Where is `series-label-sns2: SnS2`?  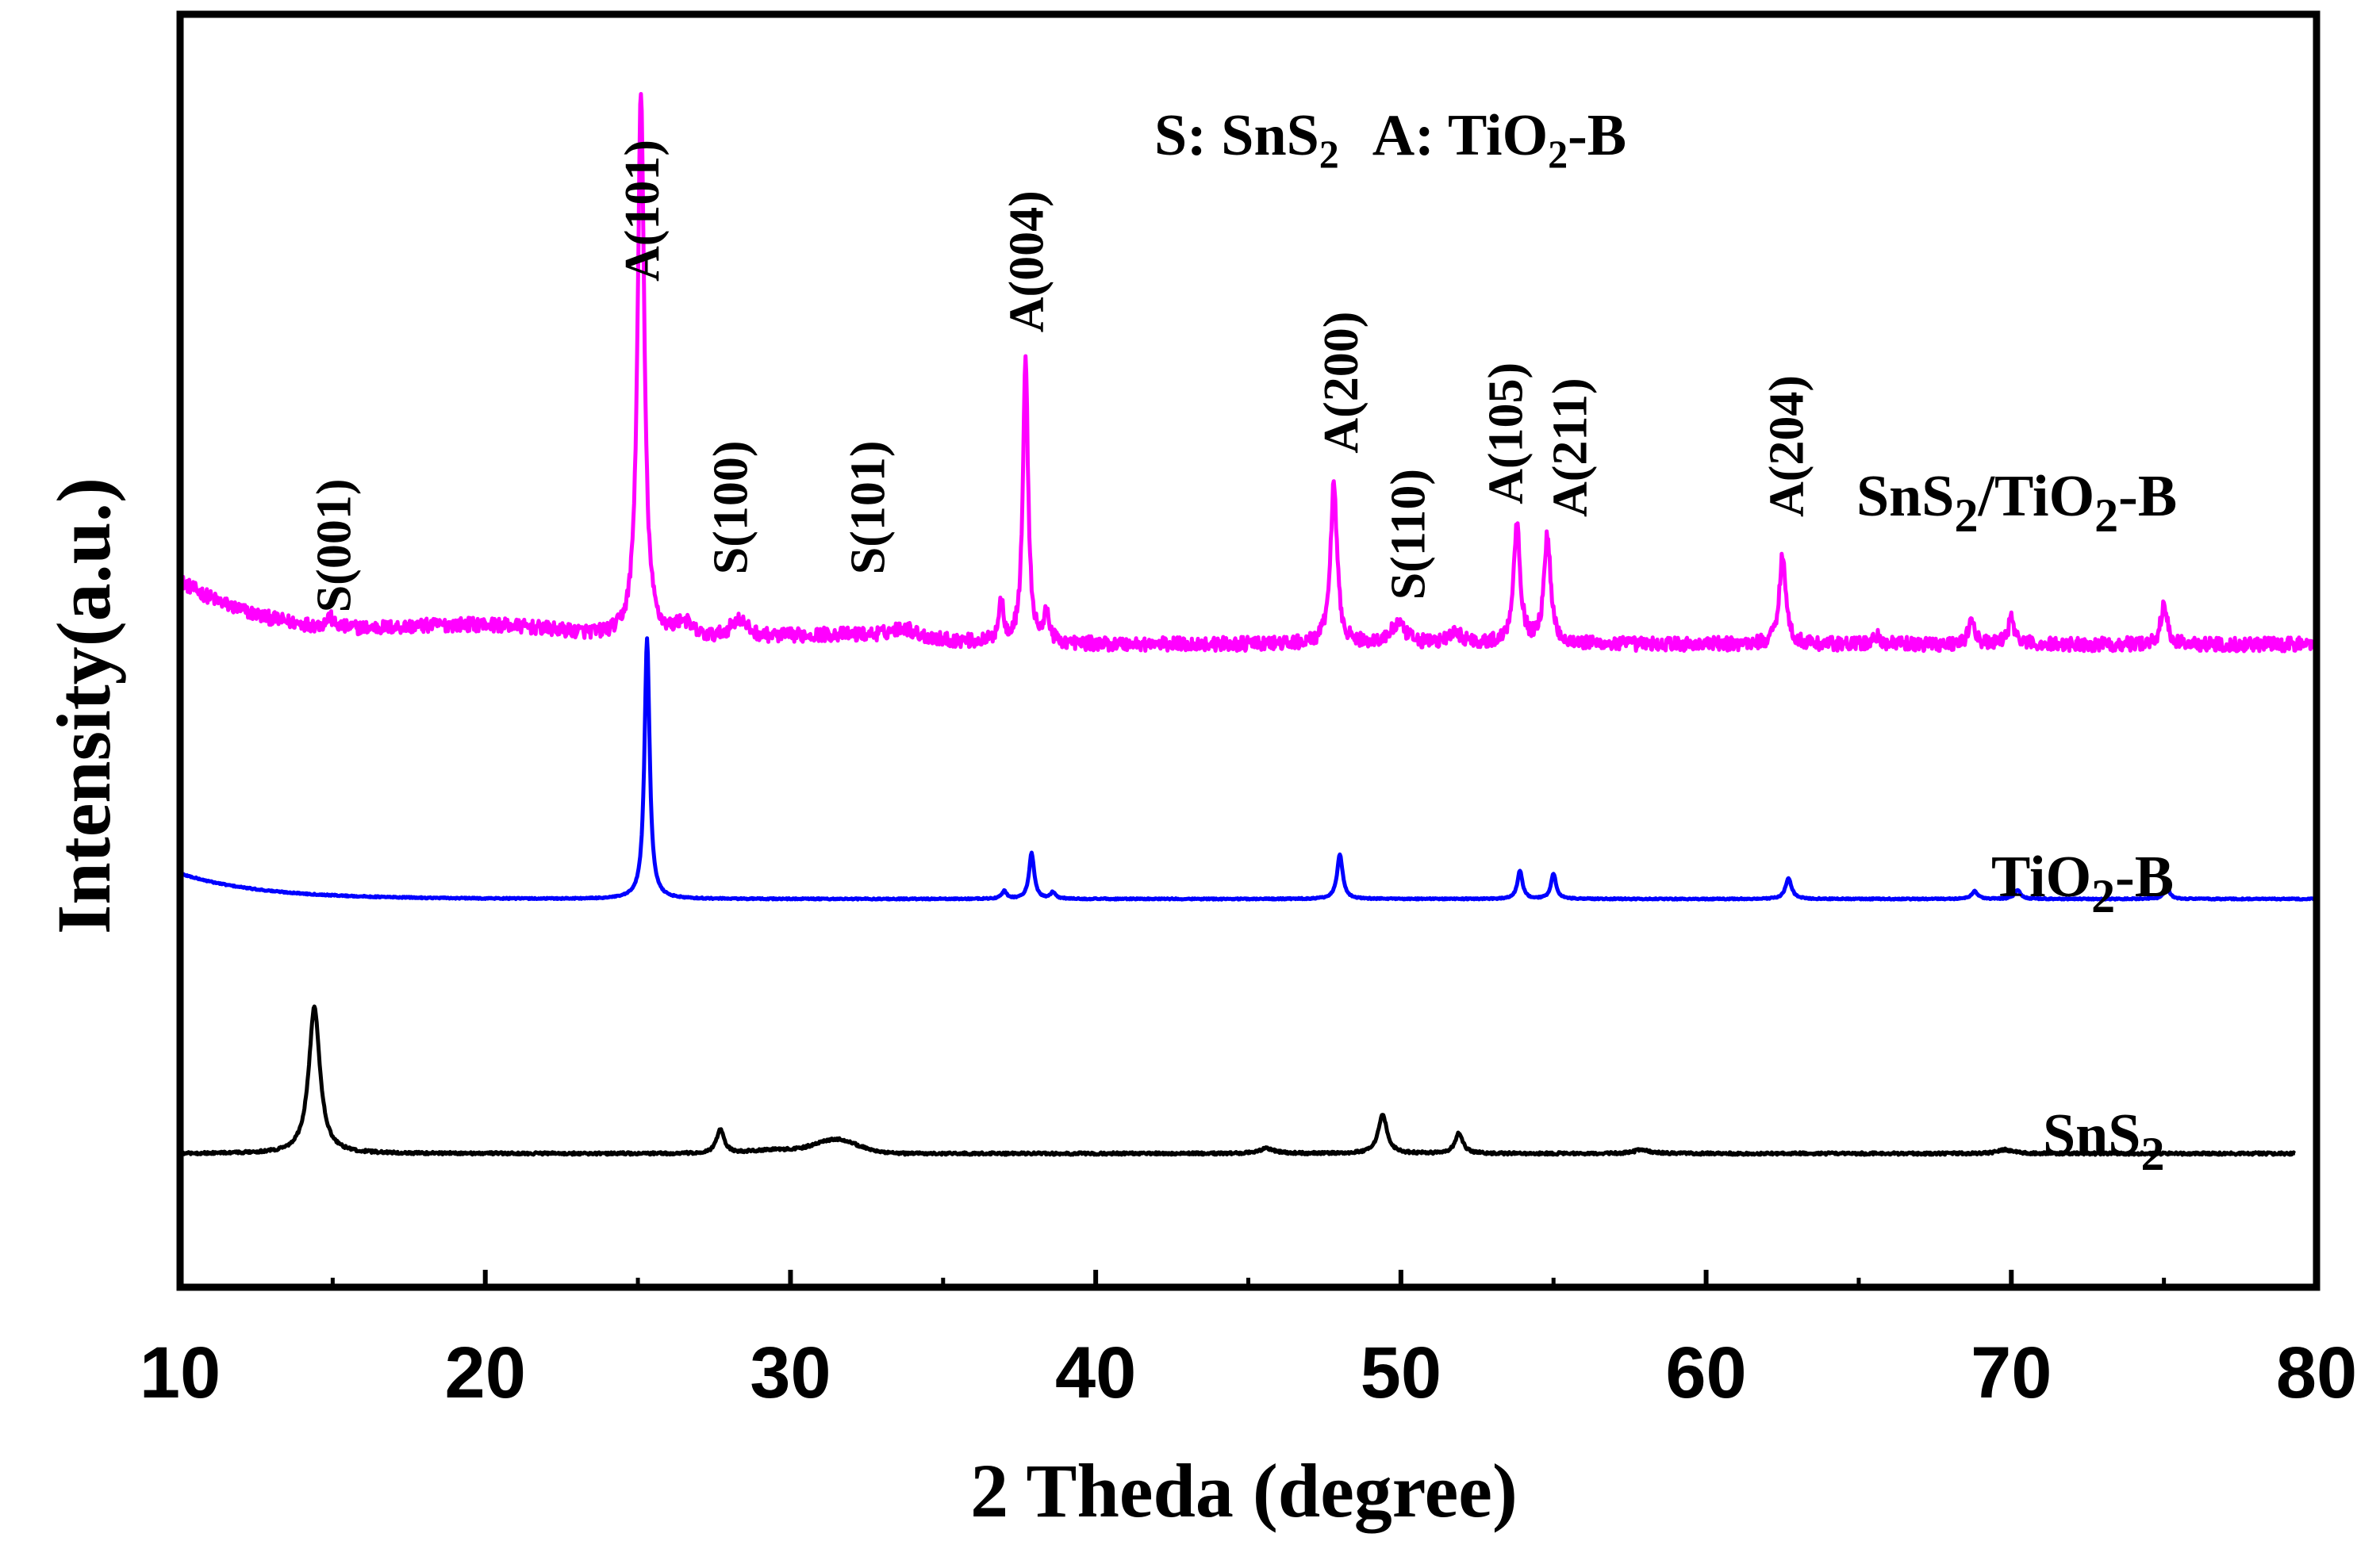 series-label-sns2: SnS2 is located at coordinates (2103, 1141).